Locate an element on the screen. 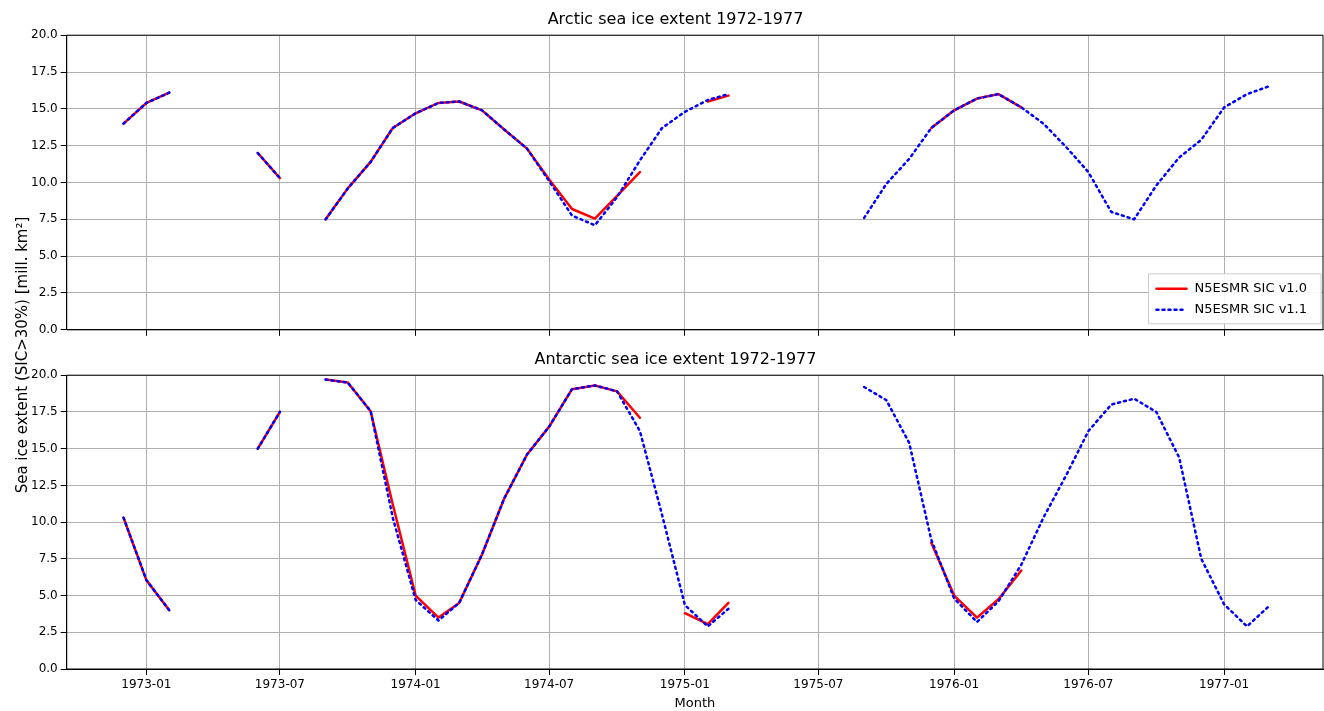 This screenshot has height=711, width=1324. x-tick-label: 1974-07 is located at coordinates (549, 684).